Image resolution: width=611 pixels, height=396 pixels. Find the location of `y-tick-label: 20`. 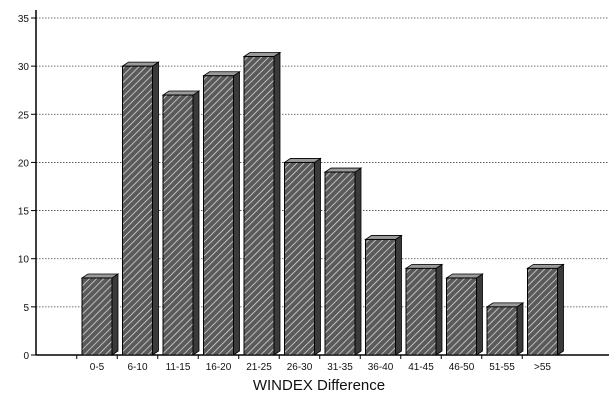

y-tick-label: 20 is located at coordinates (24, 163).